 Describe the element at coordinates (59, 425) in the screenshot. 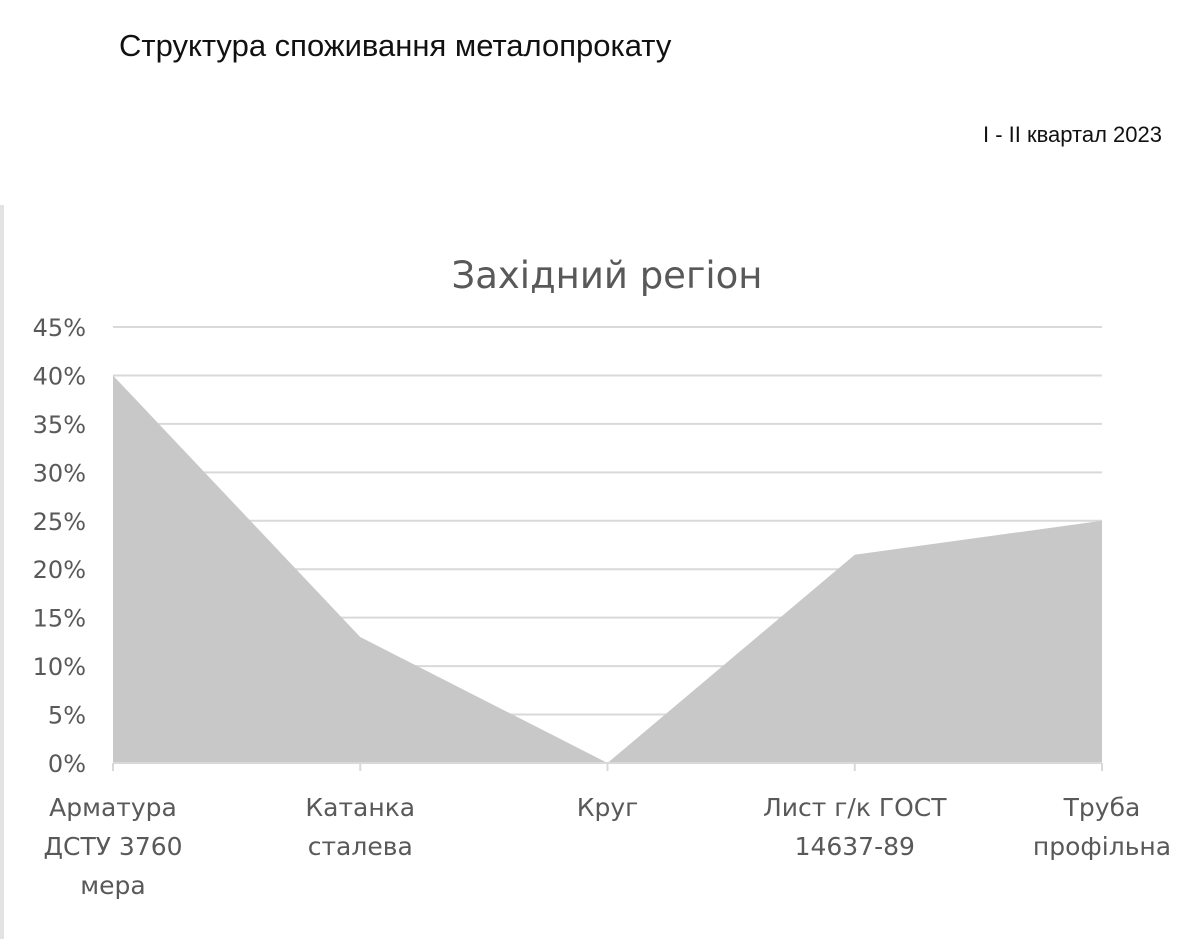

I see `y-tick-label: 35%` at that location.